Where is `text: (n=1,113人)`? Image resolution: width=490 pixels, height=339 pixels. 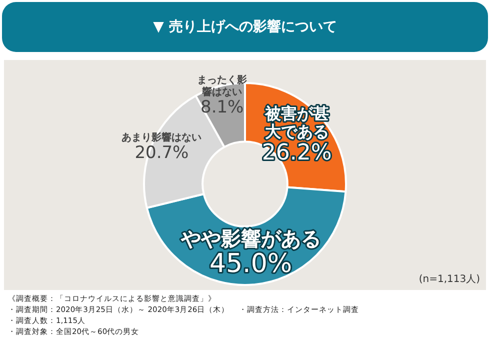
text: (n=1,113人) is located at coordinates (449, 279).